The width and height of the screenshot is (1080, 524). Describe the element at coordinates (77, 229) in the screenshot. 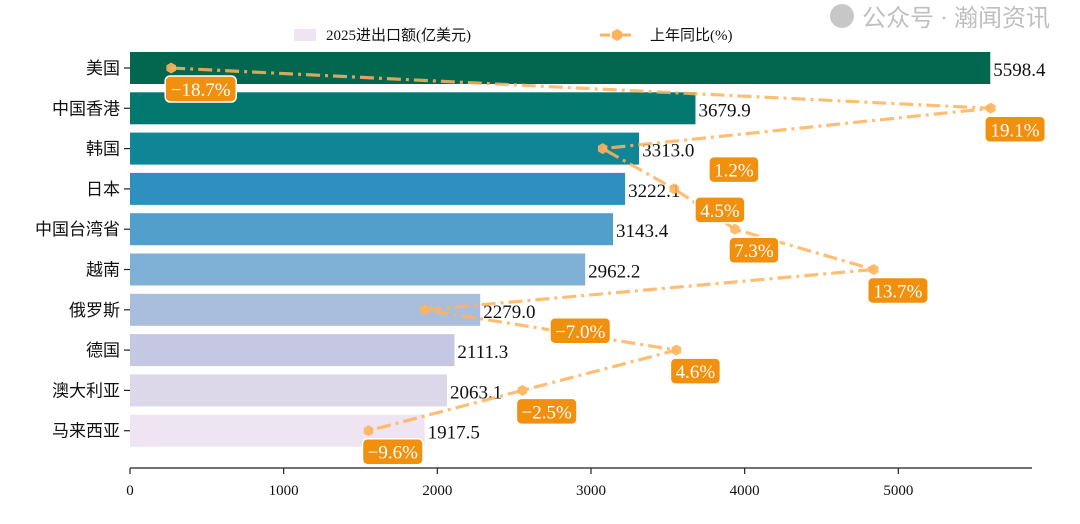

I see `y-tick-label: 中国台湾省` at that location.